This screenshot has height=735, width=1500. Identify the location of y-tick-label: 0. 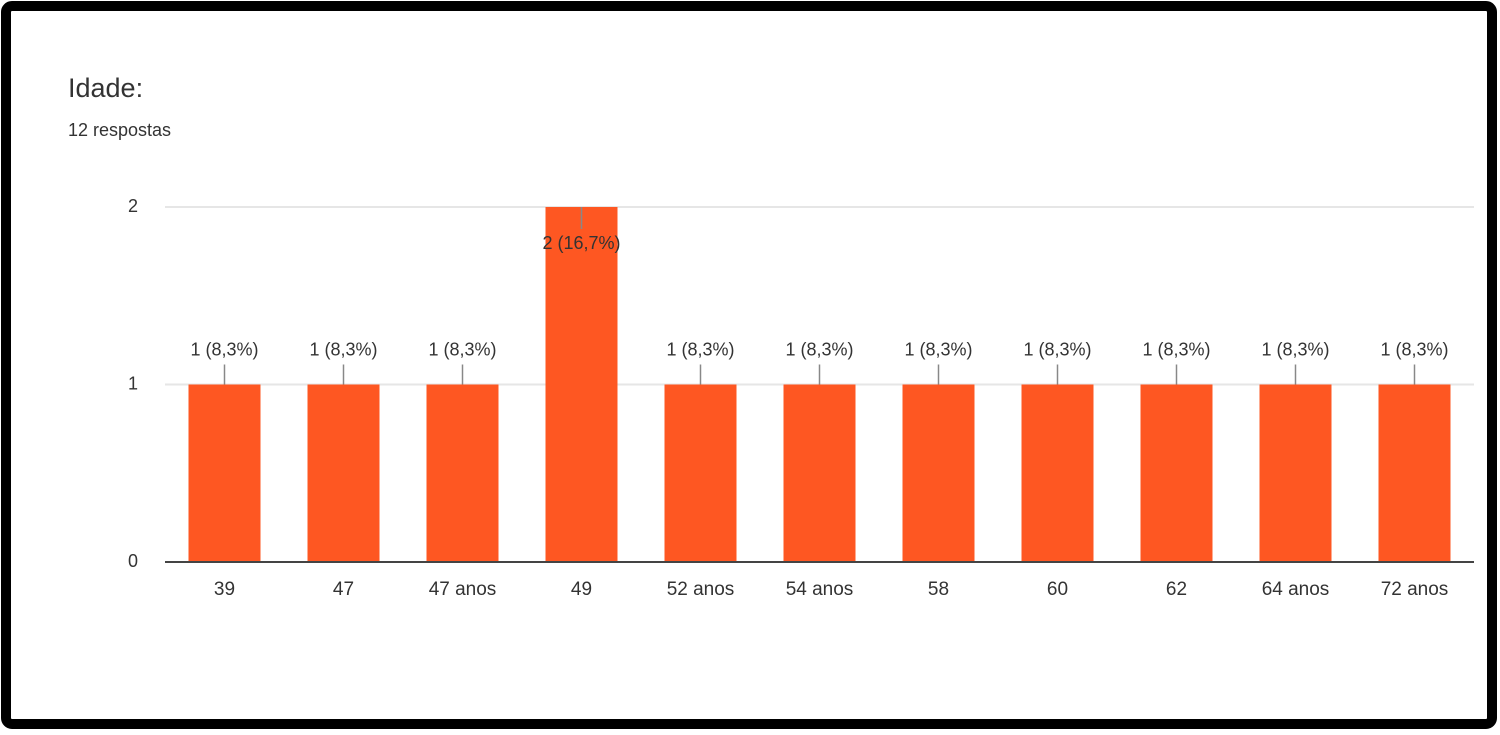
(133, 561).